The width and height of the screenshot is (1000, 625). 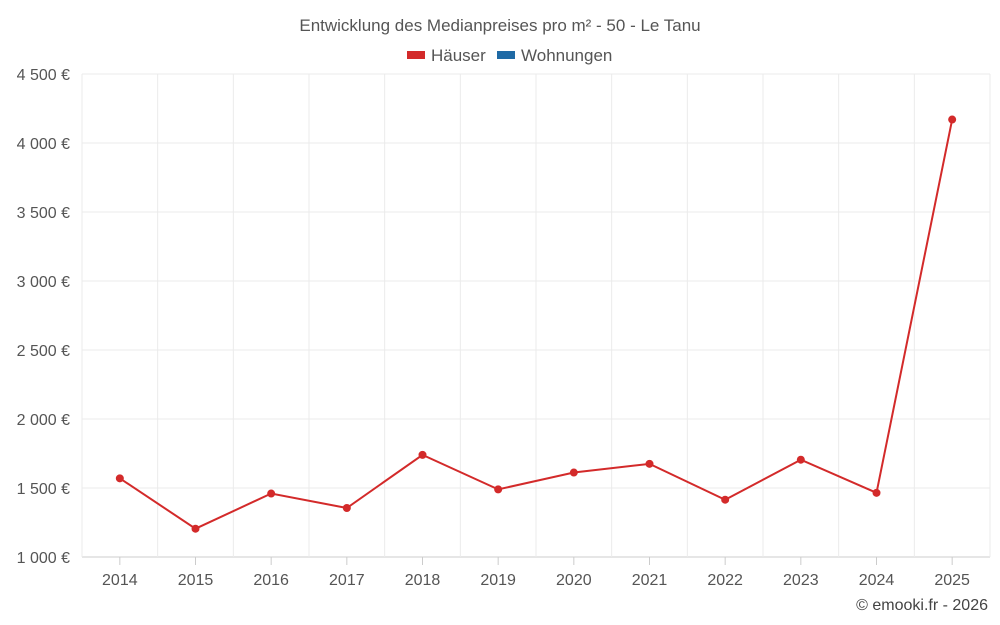 What do you see at coordinates (801, 580) in the screenshot?
I see `x-tick-label: 2023` at bounding box center [801, 580].